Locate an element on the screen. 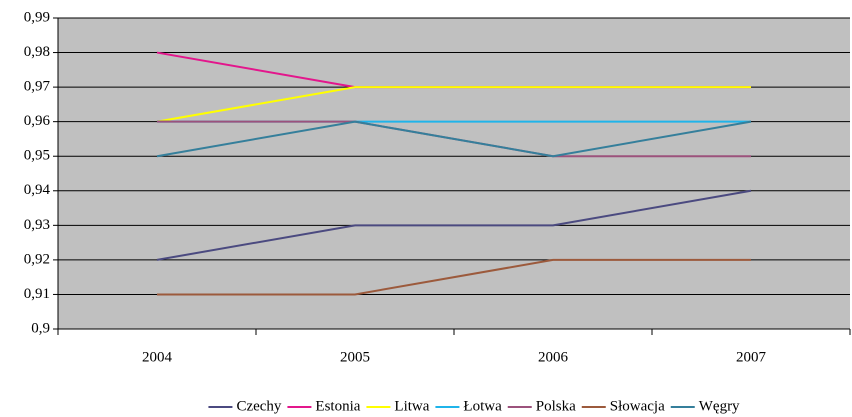 This screenshot has height=417, width=852. legend-label: Węgry is located at coordinates (719, 406).